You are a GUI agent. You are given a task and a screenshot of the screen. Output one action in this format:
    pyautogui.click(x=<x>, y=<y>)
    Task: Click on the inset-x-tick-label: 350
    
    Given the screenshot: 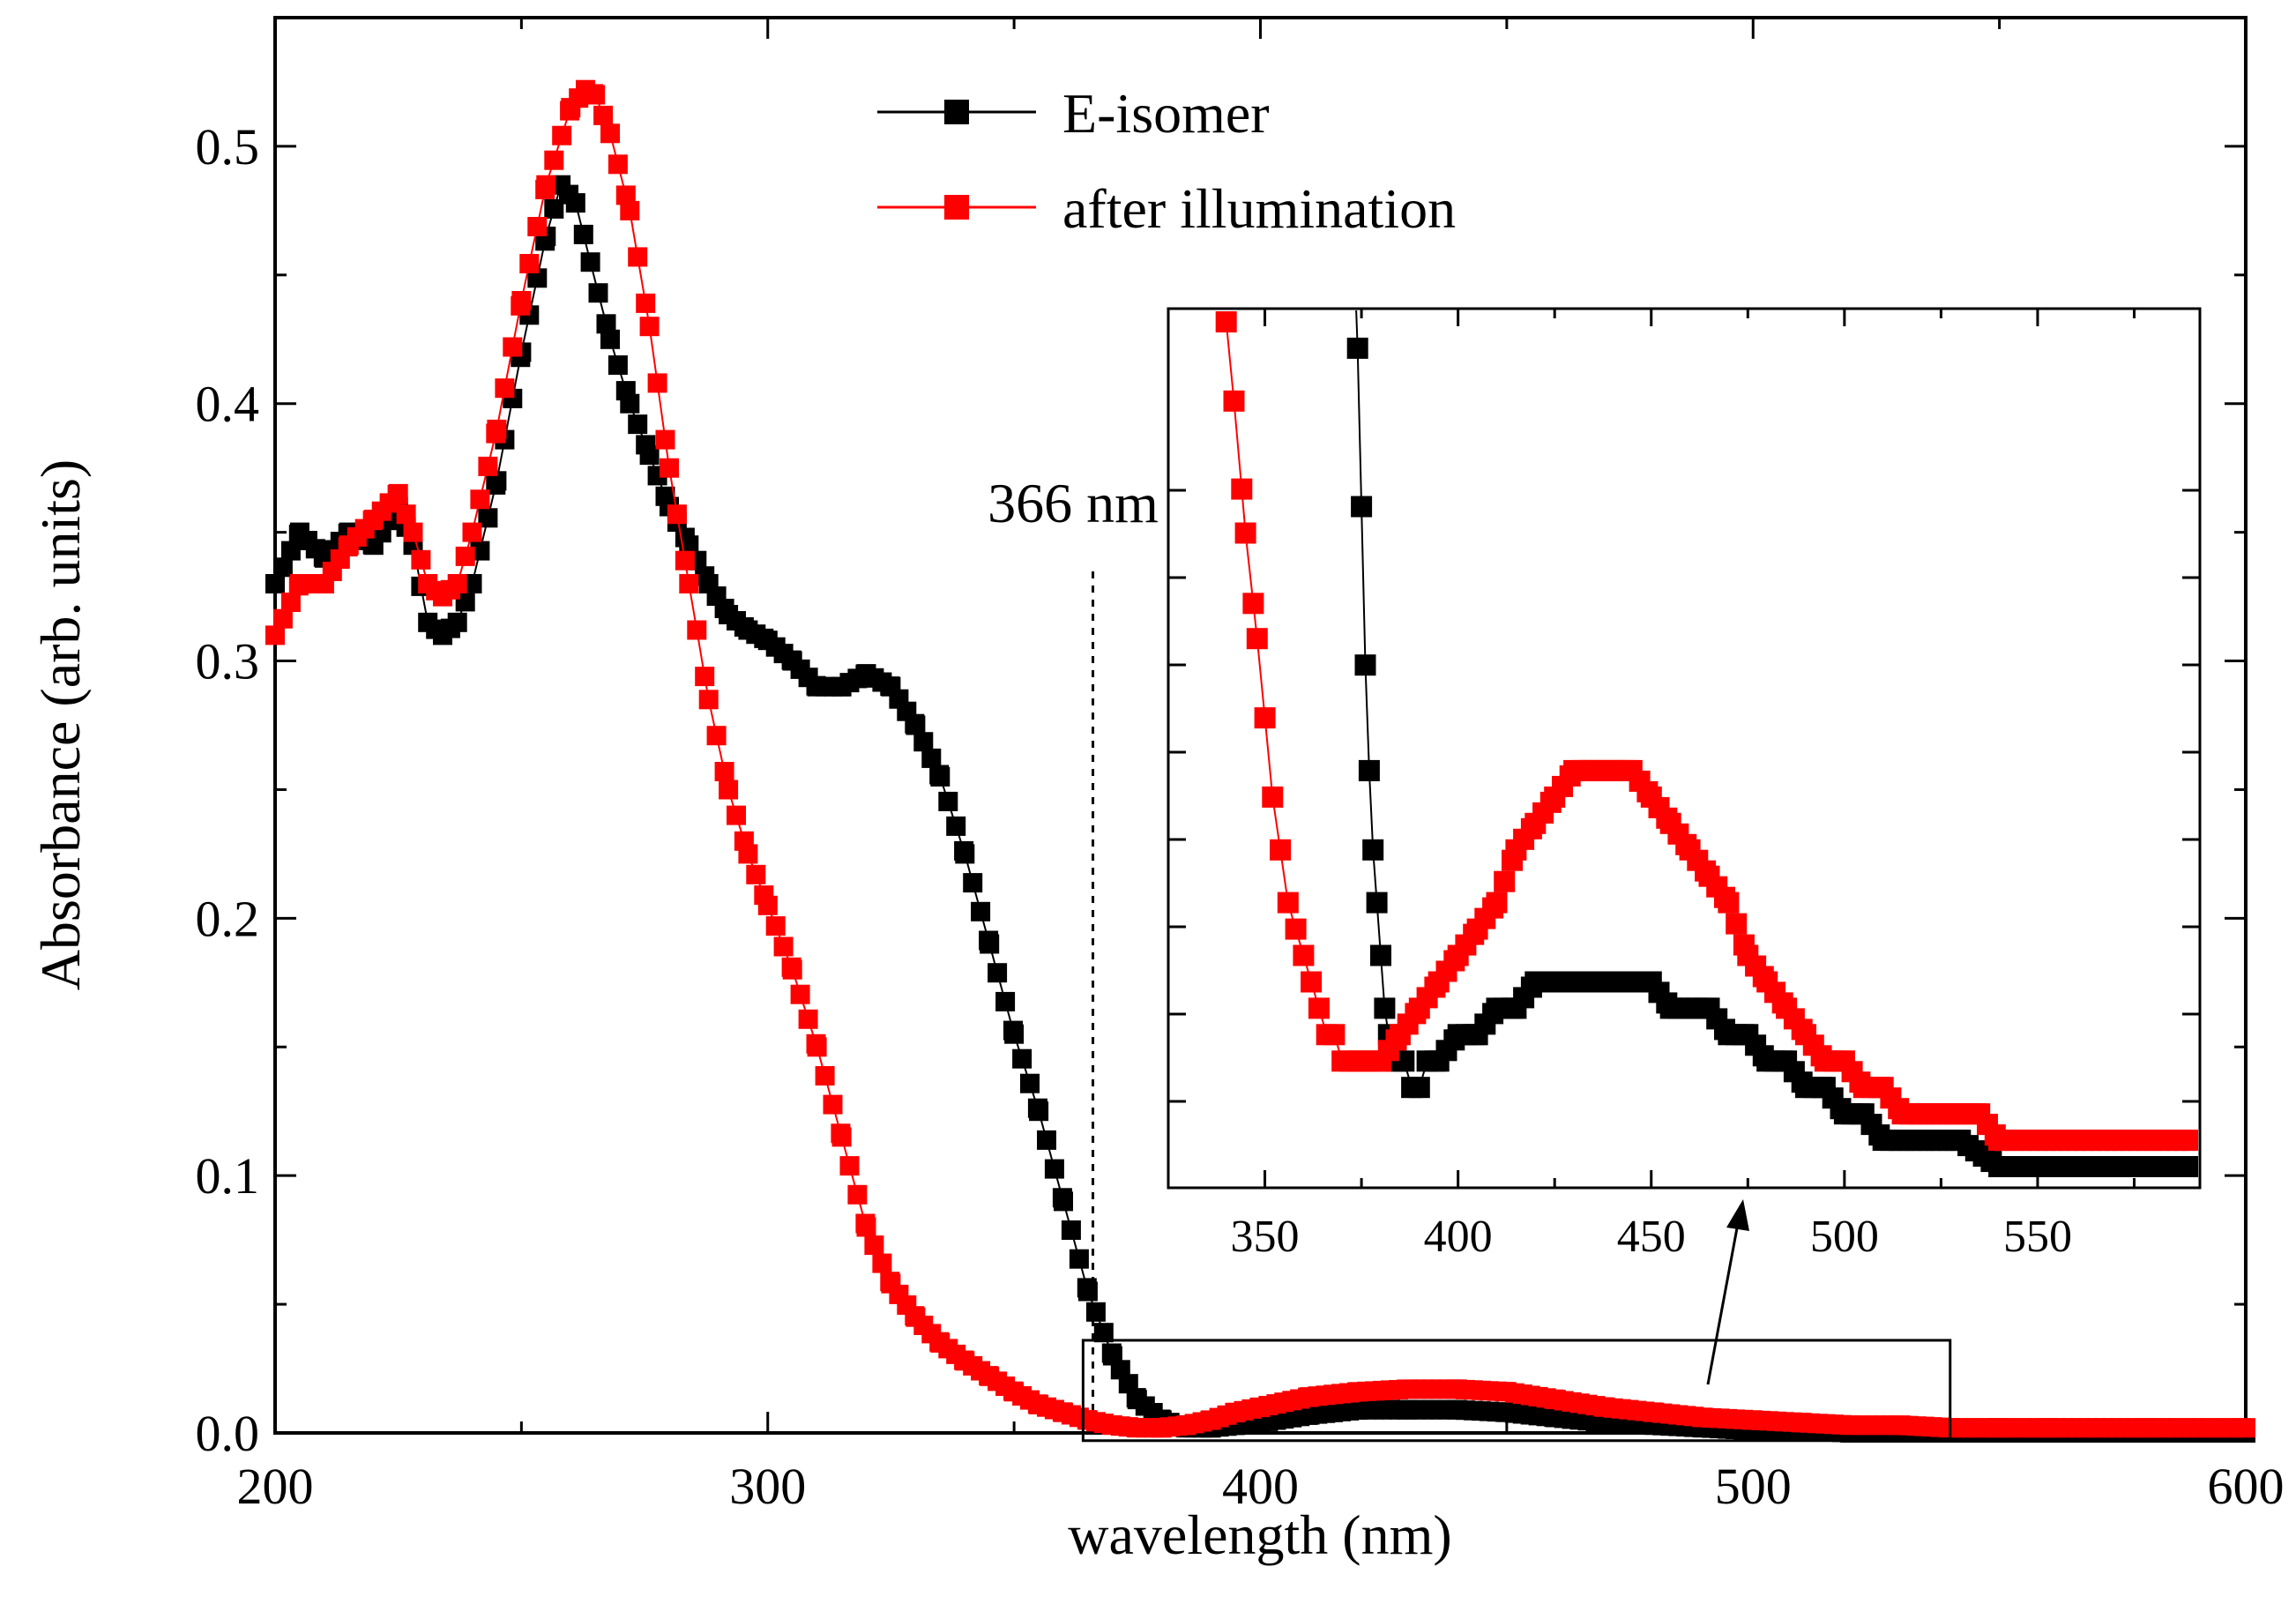 What is the action you would take?
    pyautogui.click(x=1265, y=1237)
    